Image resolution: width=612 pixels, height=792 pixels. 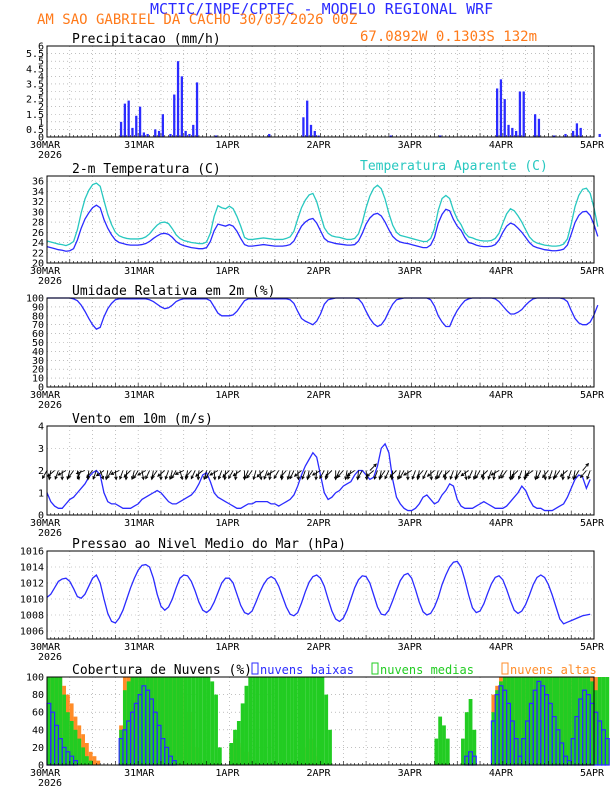 I want to click on series-line, so click(x=318, y=592).